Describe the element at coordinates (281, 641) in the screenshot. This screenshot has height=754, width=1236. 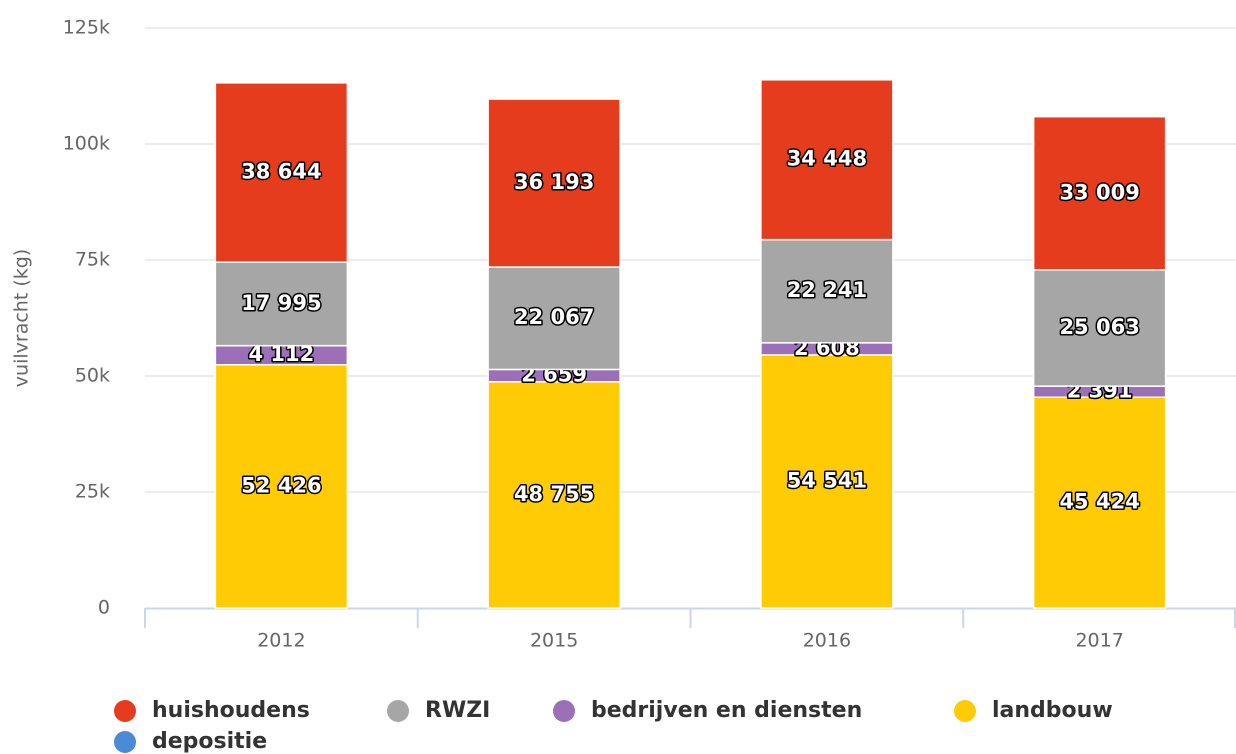
I see `x-tick-label: 2012` at that location.